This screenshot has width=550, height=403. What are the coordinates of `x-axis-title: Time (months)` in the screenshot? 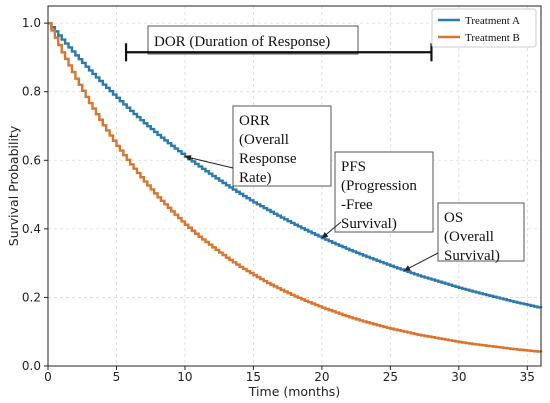 It's located at (294, 391).